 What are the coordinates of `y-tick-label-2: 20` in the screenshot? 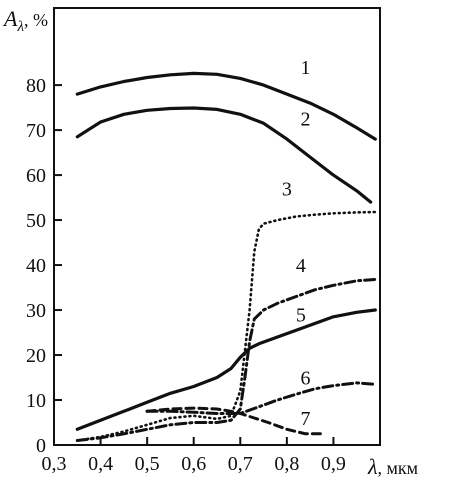 It's located at (36, 356).